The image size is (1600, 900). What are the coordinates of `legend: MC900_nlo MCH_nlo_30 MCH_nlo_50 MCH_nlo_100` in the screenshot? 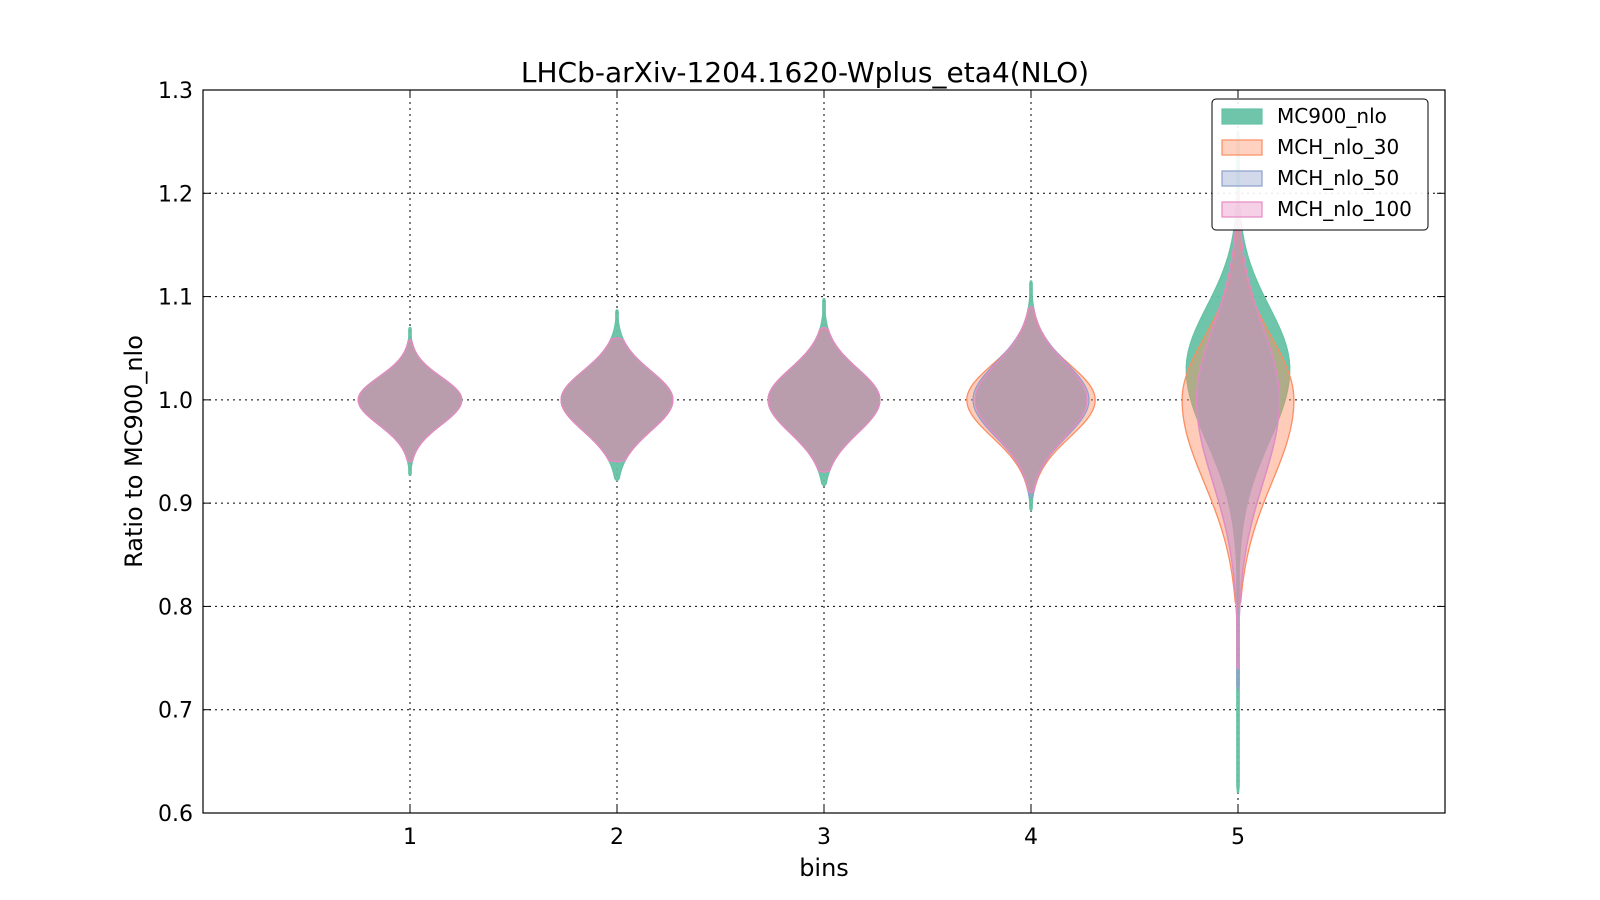 It's located at (1320, 164).